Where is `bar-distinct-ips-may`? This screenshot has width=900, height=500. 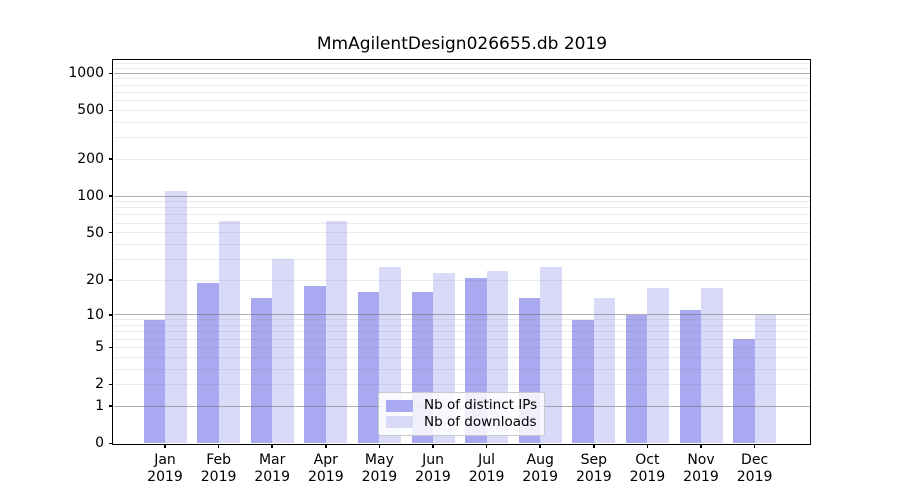
bar-distinct-ips-may is located at coordinates (368, 367).